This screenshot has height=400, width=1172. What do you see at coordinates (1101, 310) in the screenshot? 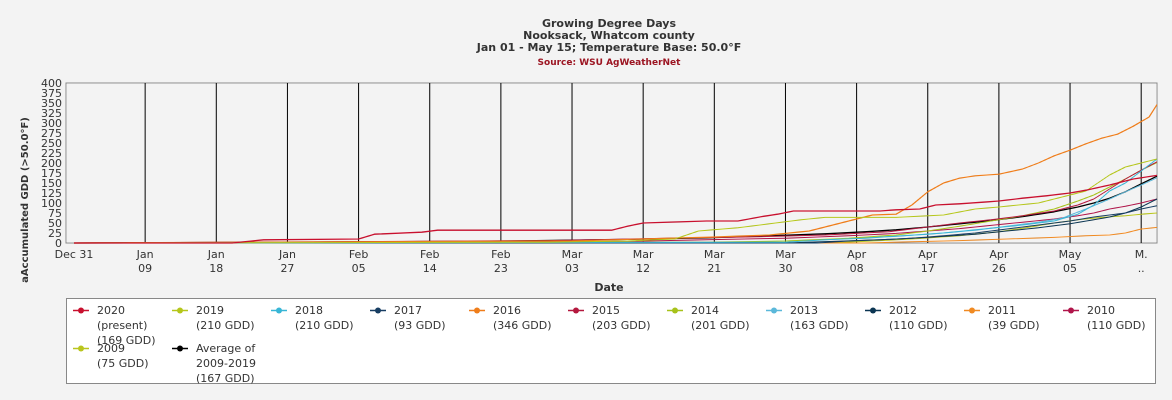
I see `legend-label-line: 2010` at bounding box center [1101, 310].